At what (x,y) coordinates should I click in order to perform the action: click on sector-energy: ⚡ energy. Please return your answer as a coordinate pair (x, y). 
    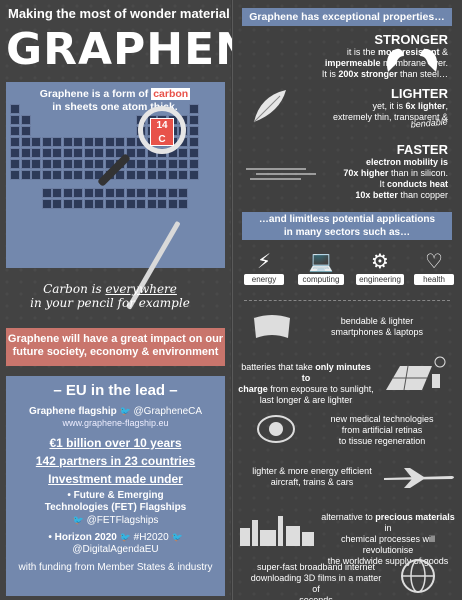
    Looking at the image, I should click on (264, 267).